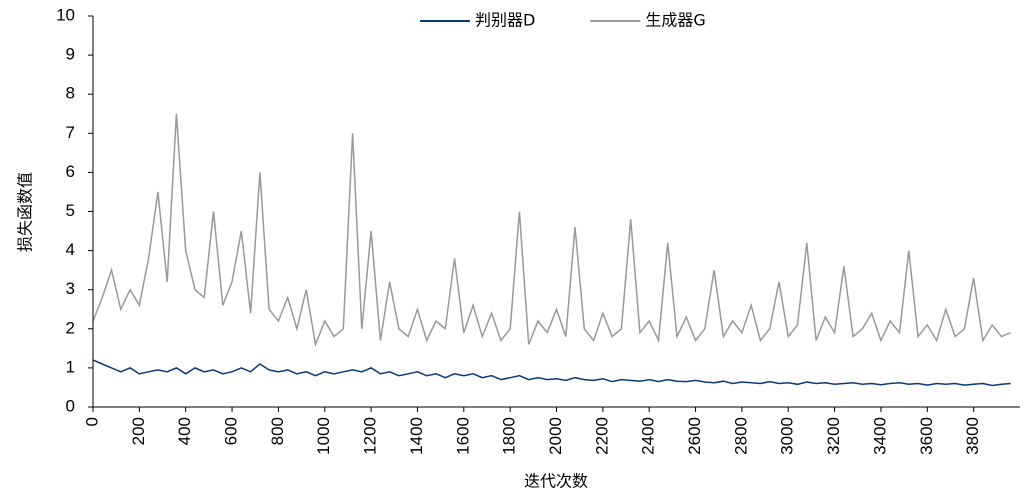  I want to click on y-tick-label: 6, so click(70, 171).